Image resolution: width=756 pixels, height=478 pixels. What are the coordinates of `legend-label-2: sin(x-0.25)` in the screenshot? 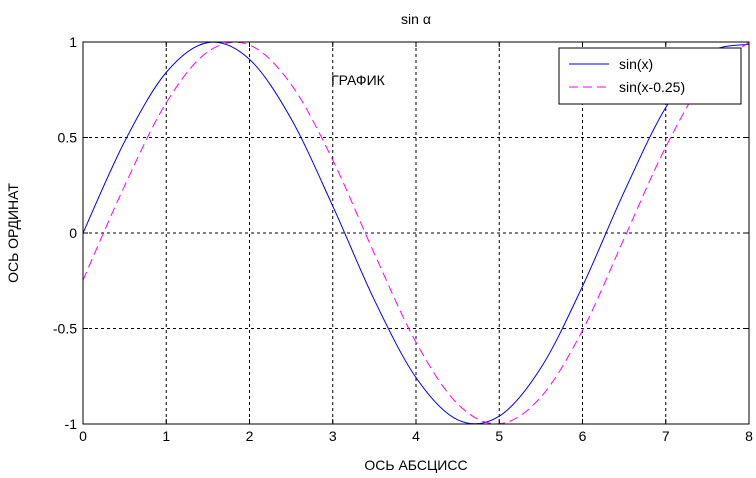 It's located at (652, 87).